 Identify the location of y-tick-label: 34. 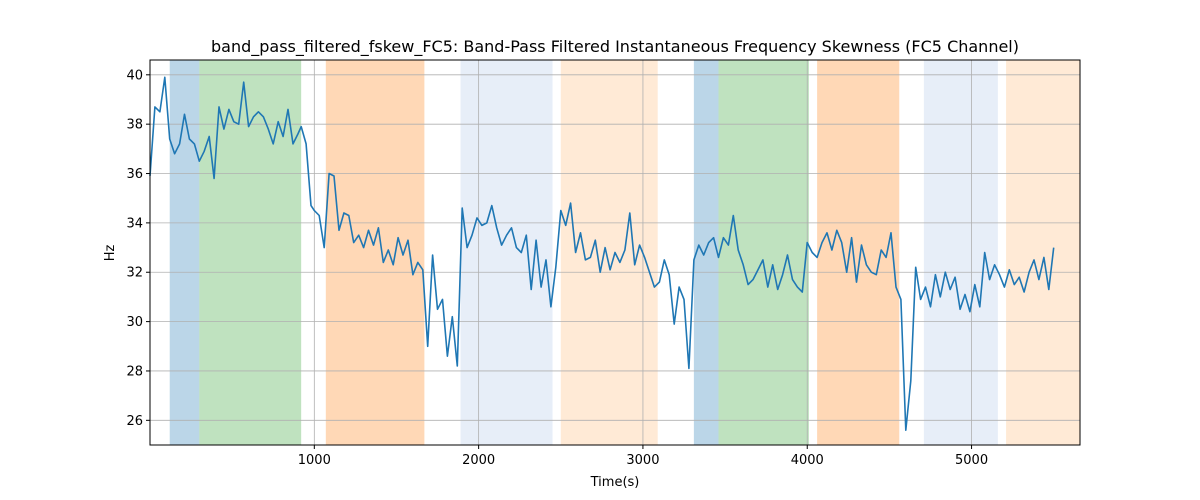
(134, 223).